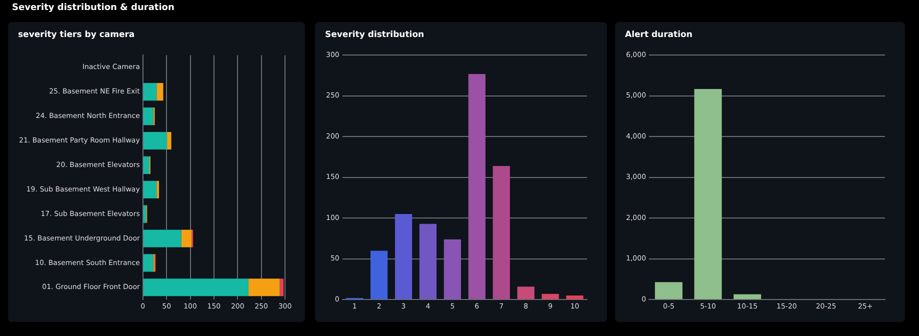 The image size is (919, 336). What do you see at coordinates (374, 35) in the screenshot?
I see `chart-title: Severity distribution` at bounding box center [374, 35].